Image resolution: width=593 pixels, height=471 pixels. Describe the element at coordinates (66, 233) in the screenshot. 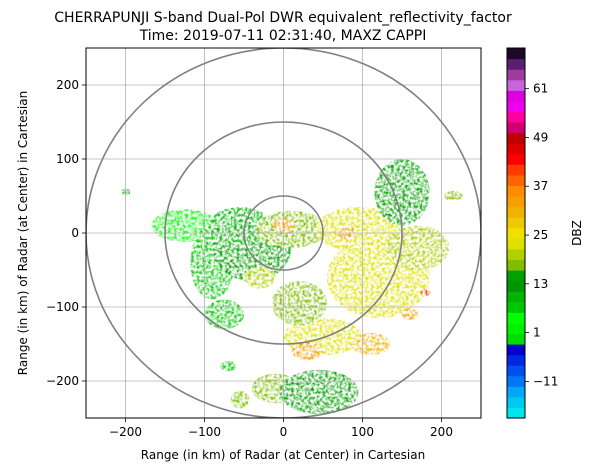

I see `y-axis: −200 −100 0 100 200` at that location.